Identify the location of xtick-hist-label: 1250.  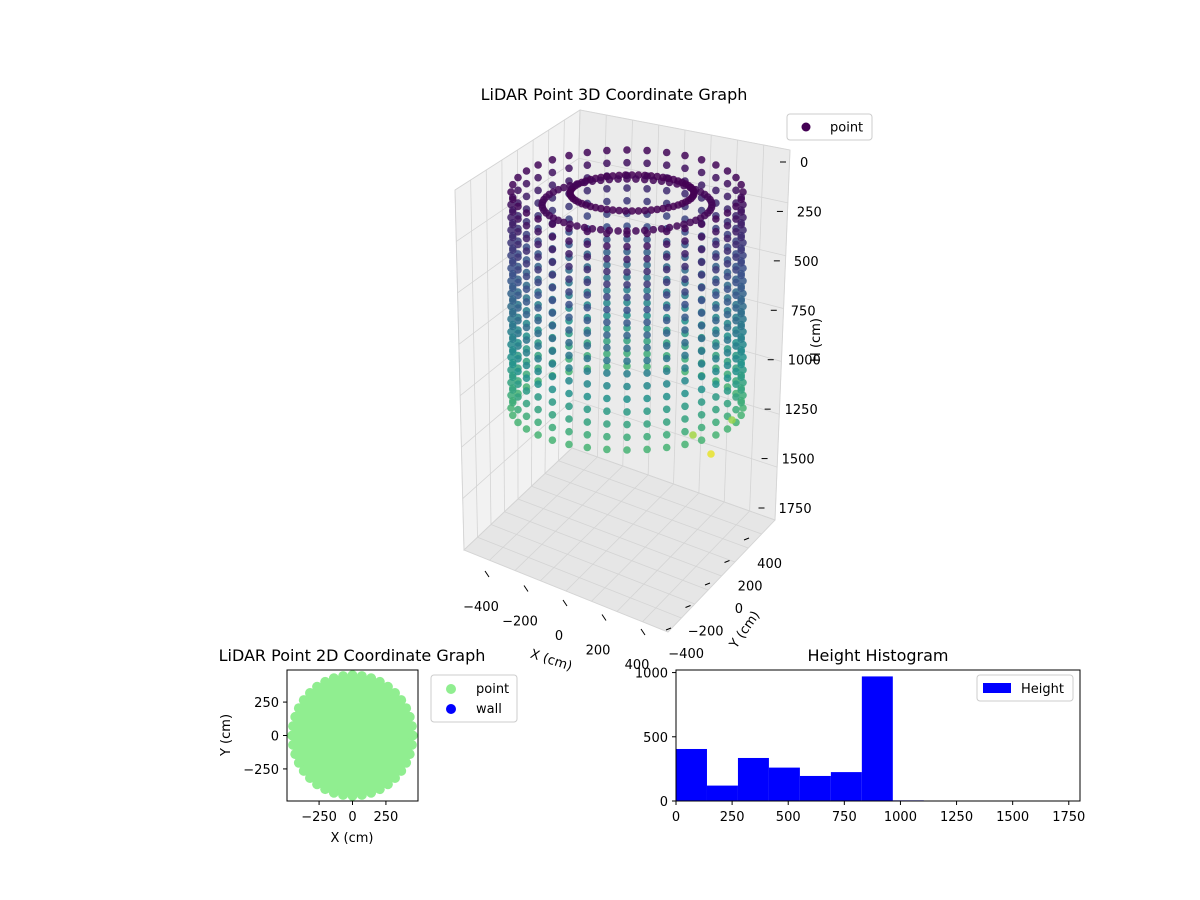
(956, 817).